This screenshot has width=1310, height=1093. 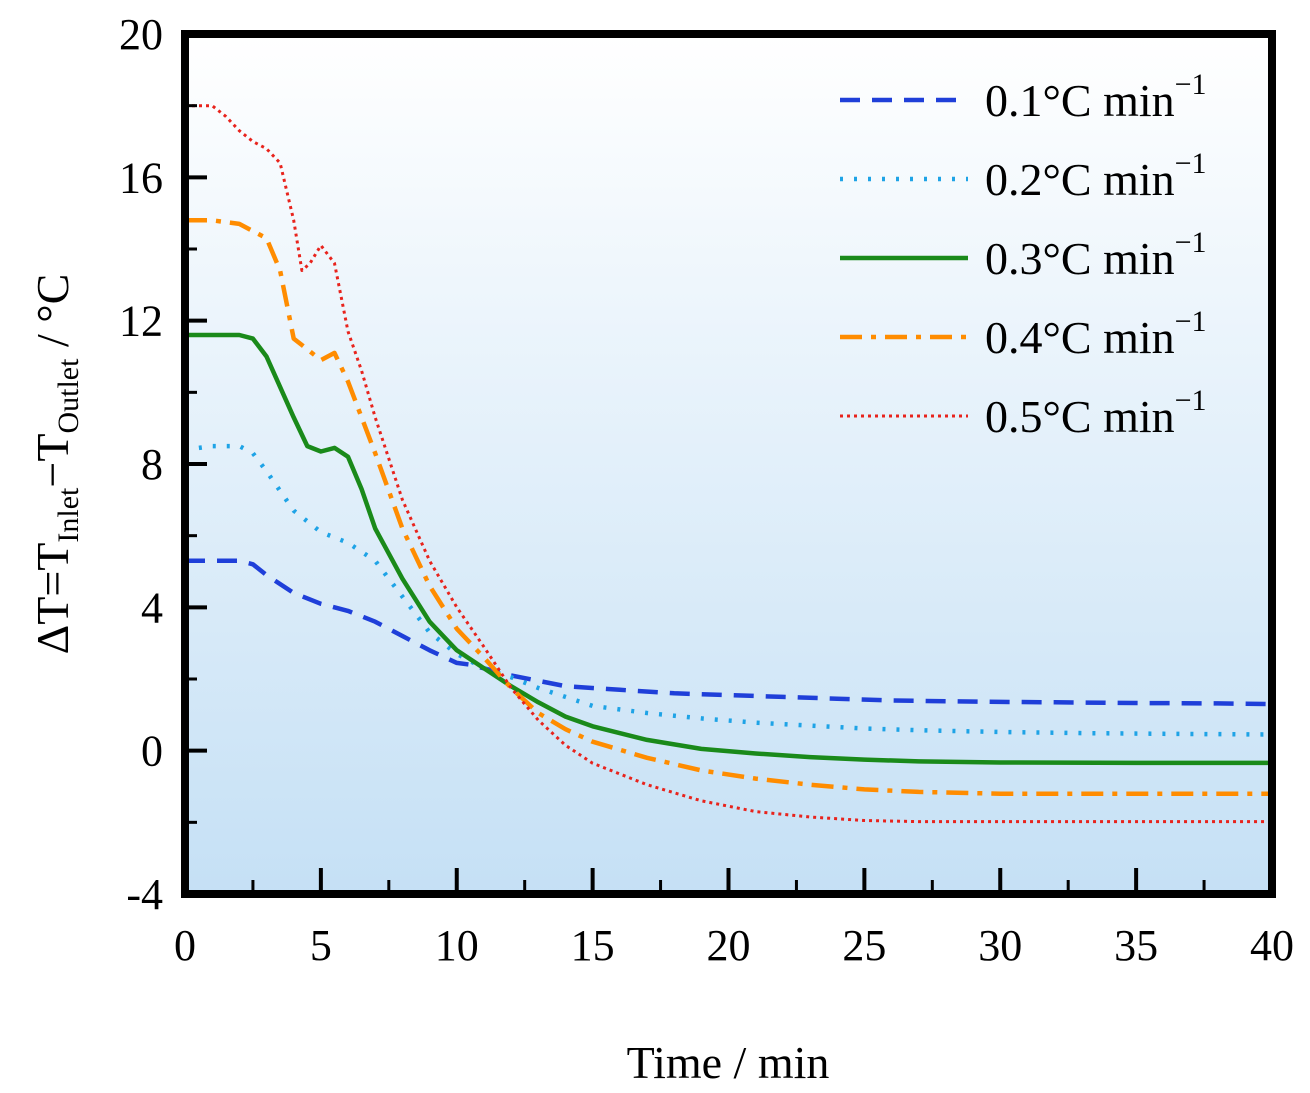 What do you see at coordinates (52, 316) in the screenshot?
I see `y-axis-title-unit: / °C` at bounding box center [52, 316].